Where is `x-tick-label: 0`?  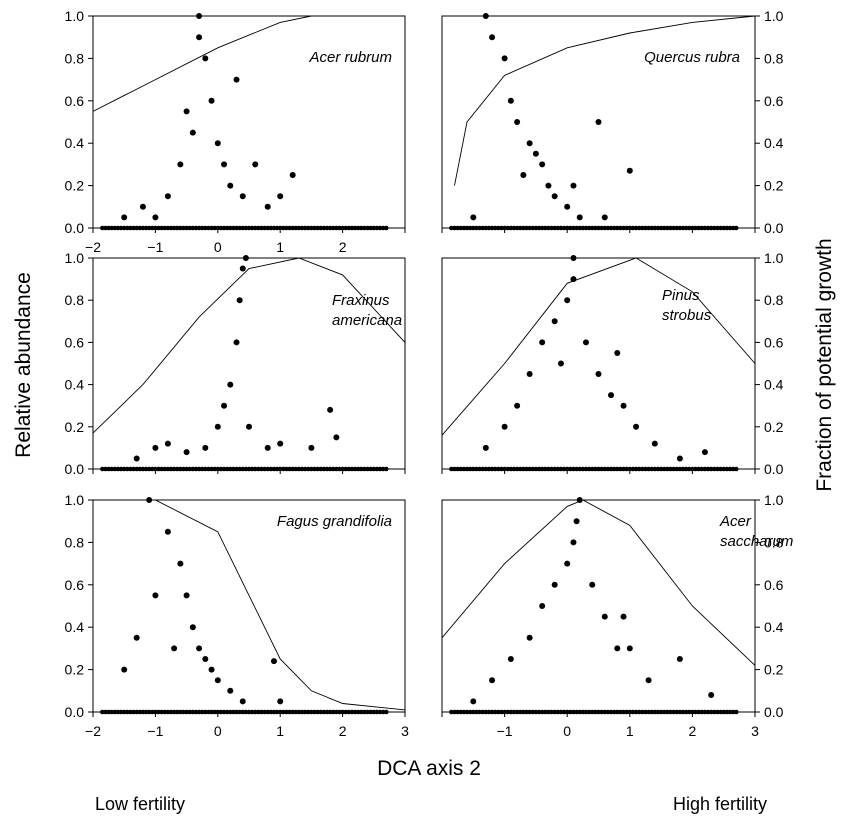
x-tick-label: 0 is located at coordinates (218, 731).